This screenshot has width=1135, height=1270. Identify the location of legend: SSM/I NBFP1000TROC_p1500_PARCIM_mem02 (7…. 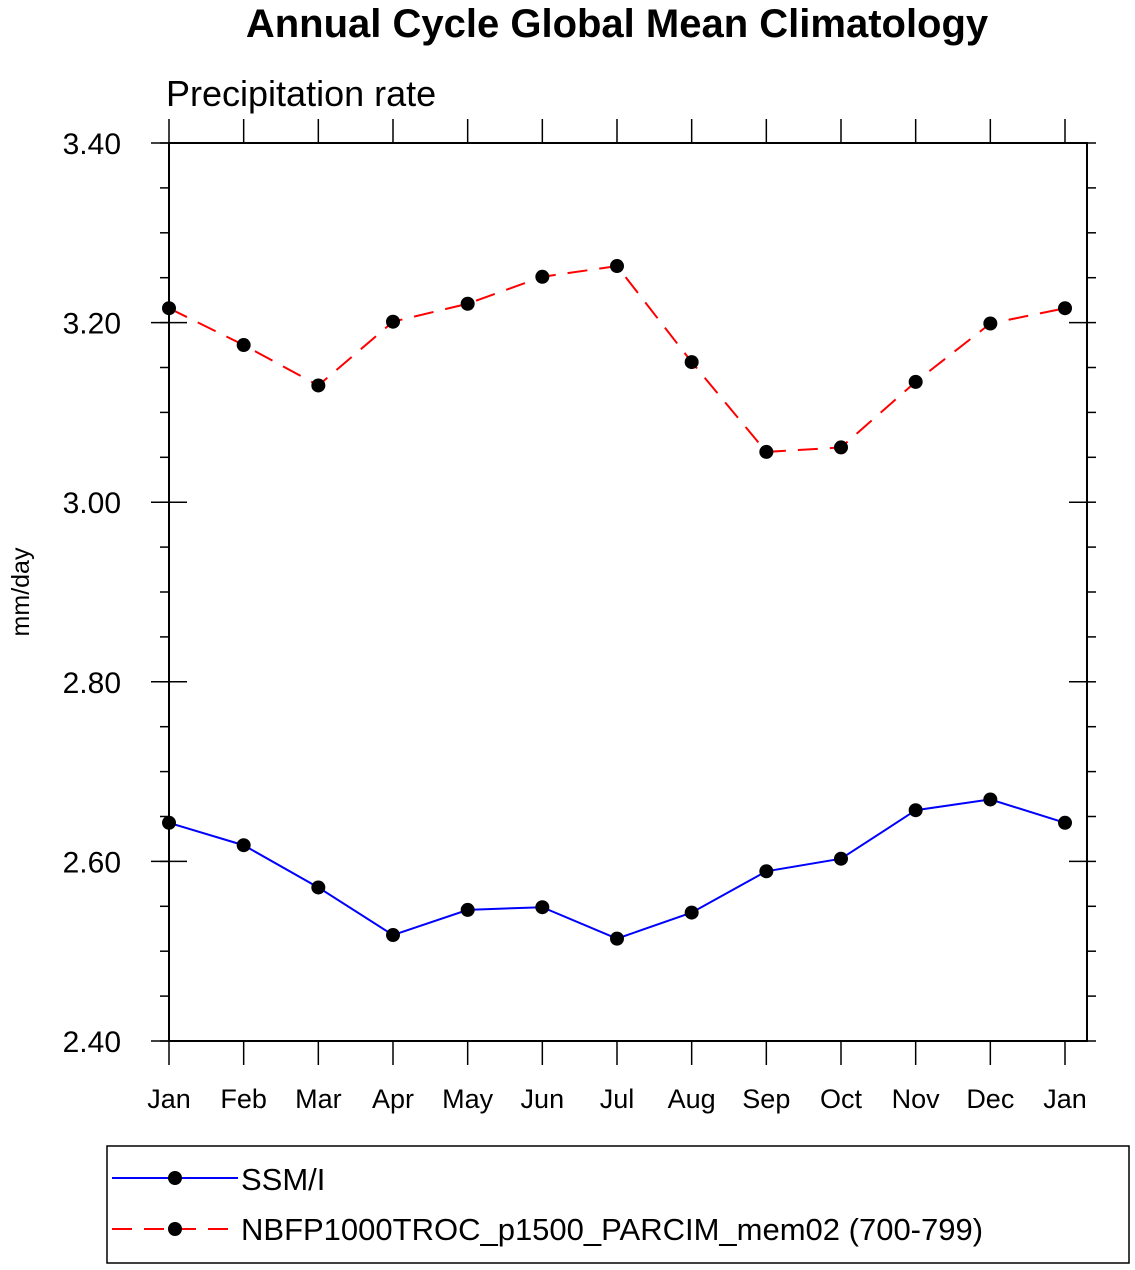
(618, 1204).